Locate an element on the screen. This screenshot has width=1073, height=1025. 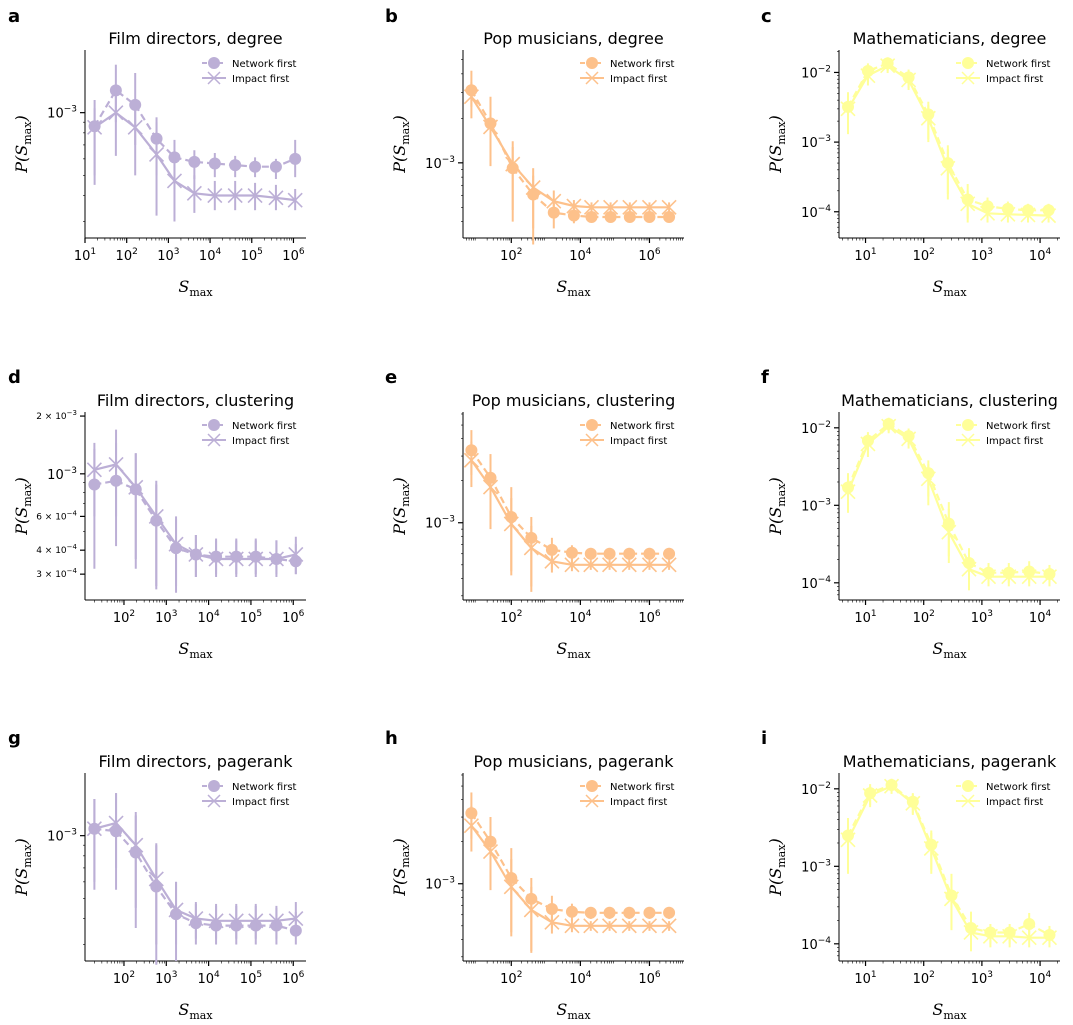
x-tick-exp: 3 is located at coordinates (175, 975).